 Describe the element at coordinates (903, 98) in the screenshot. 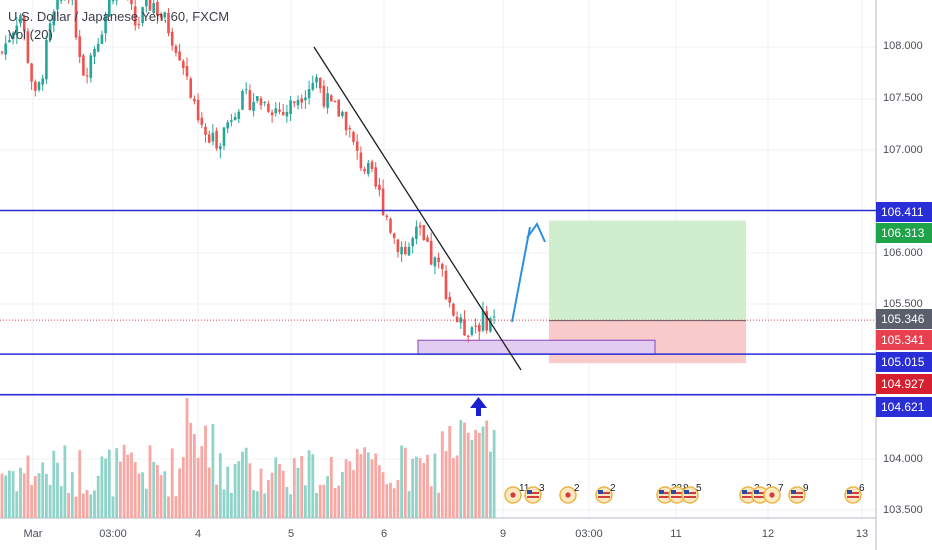

I see `price-tick: 107.500` at that location.